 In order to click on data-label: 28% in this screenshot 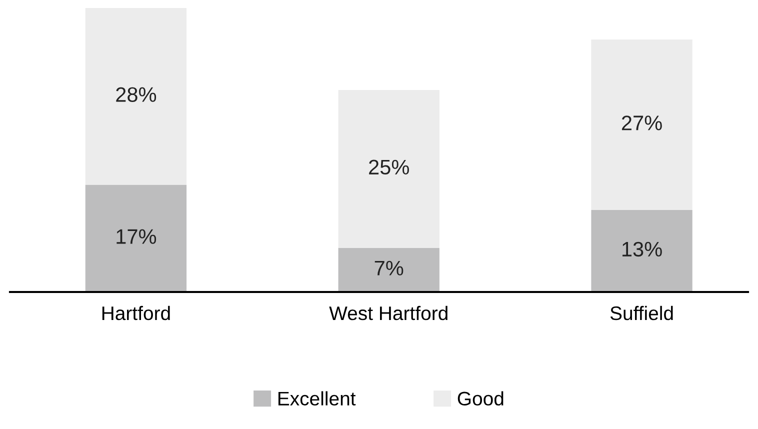, I will do `click(136, 94)`.